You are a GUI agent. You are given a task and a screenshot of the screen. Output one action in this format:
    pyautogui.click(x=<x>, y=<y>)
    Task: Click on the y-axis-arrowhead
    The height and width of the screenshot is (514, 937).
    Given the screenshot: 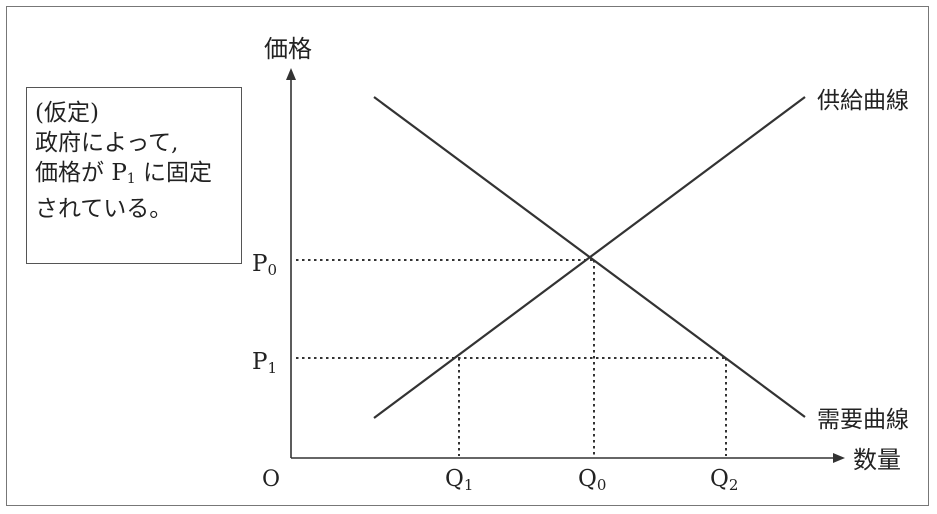 What is the action you would take?
    pyautogui.click(x=291, y=74)
    